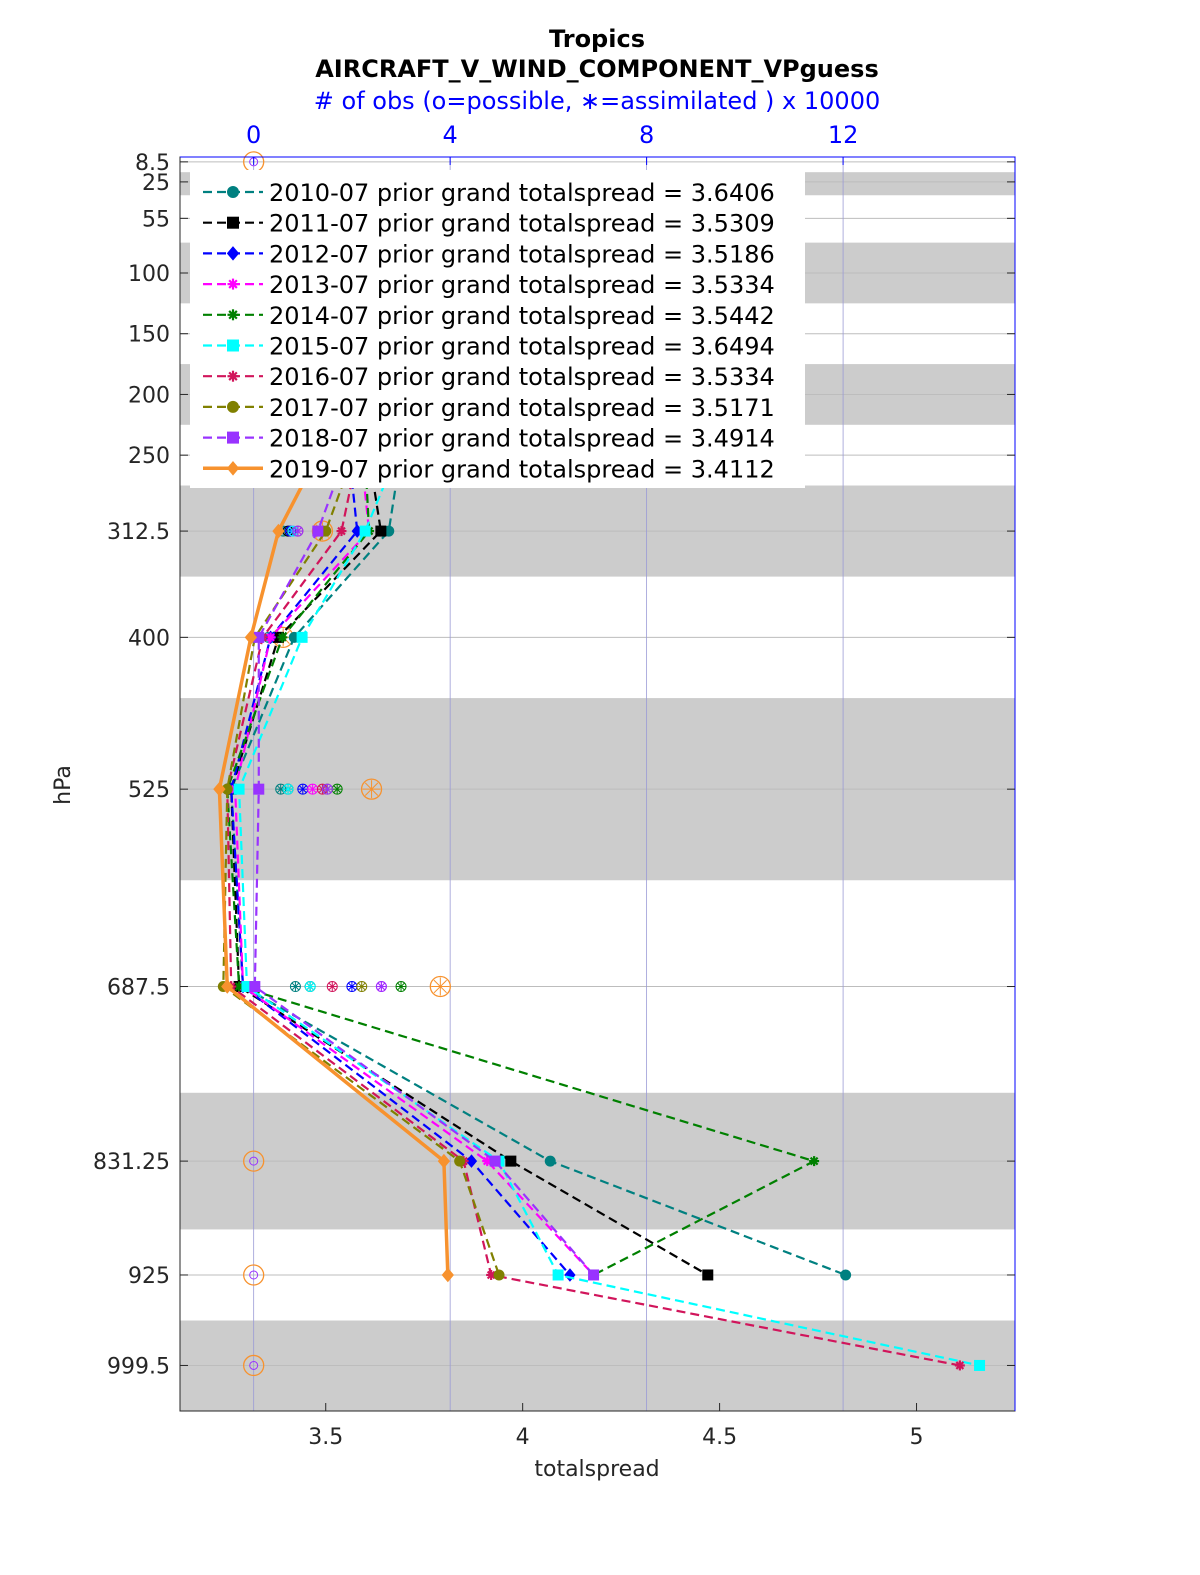  What do you see at coordinates (152, 163) in the screenshot?
I see `y-tick-label: 8.5` at bounding box center [152, 163].